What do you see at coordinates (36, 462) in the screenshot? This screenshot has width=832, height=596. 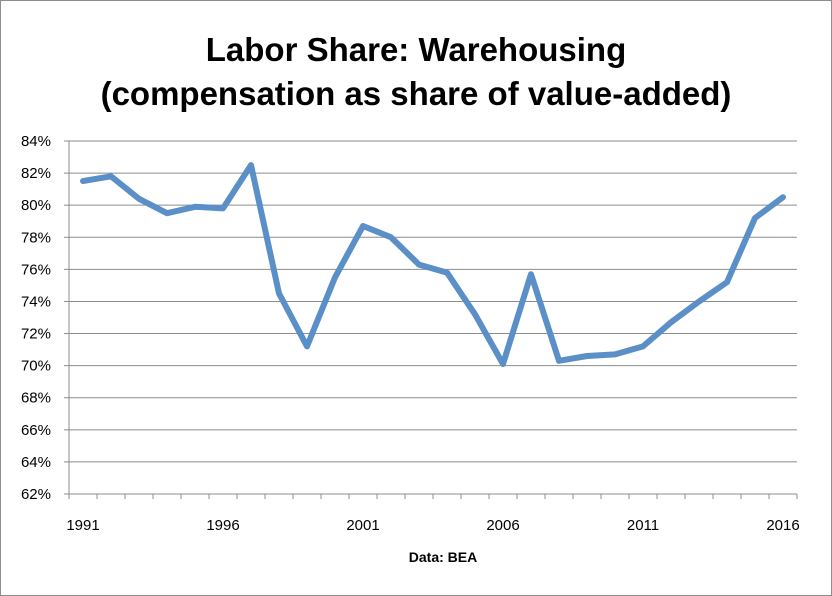 I see `y-tick-label: 64%` at bounding box center [36, 462].